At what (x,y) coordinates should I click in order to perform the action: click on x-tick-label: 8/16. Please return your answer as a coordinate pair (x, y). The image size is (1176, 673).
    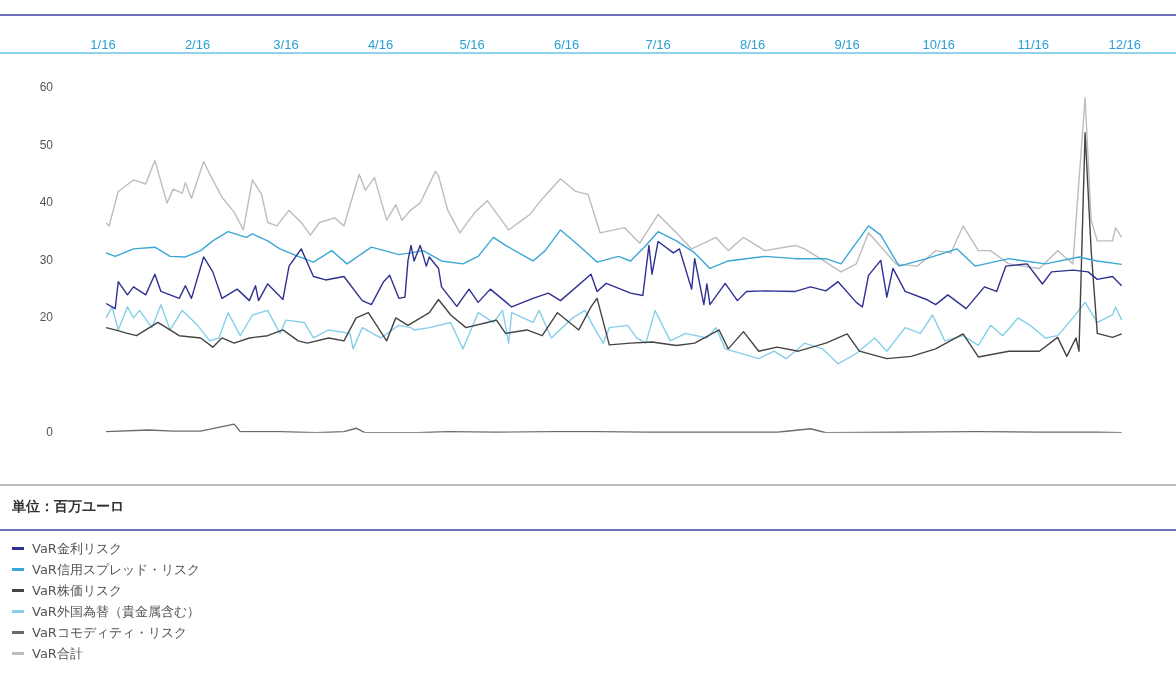
    Looking at the image, I should click on (752, 44).